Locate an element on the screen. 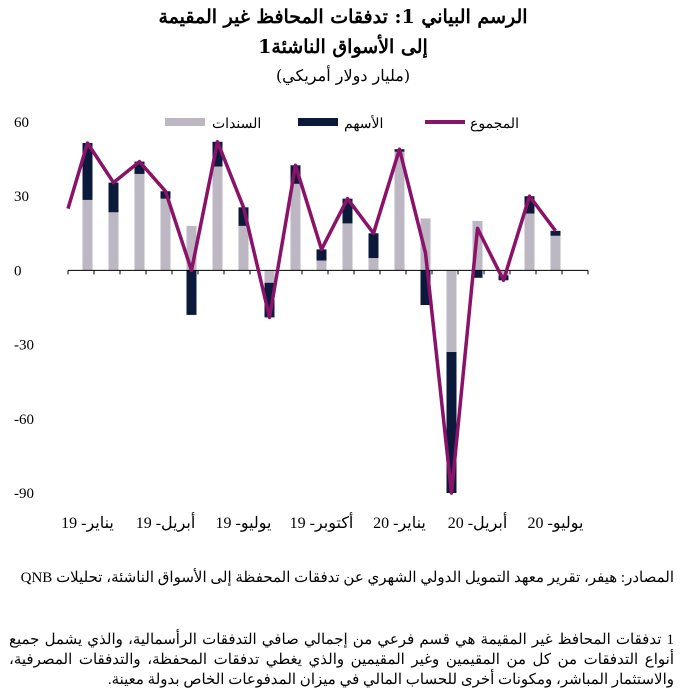 The image size is (686, 700). y-tick-label: 0 is located at coordinates (18, 271).